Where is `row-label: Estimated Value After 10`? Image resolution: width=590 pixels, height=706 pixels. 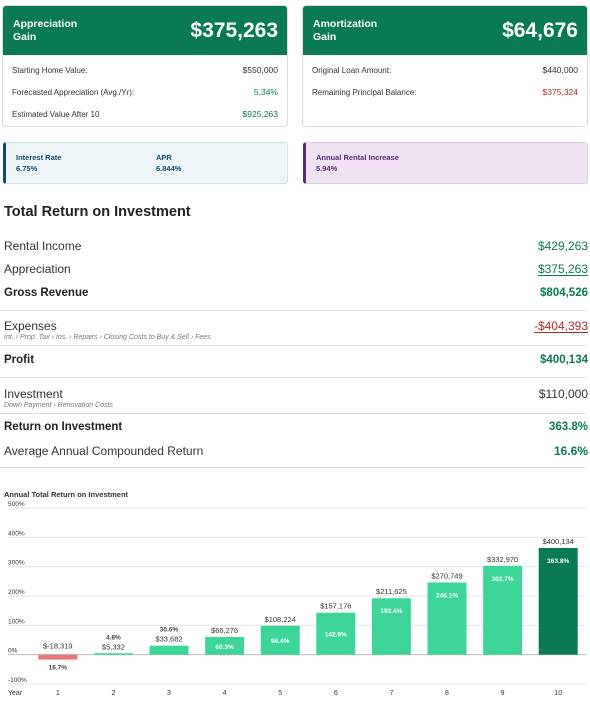
row-label: Estimated Value After 10 is located at coordinates (56, 114).